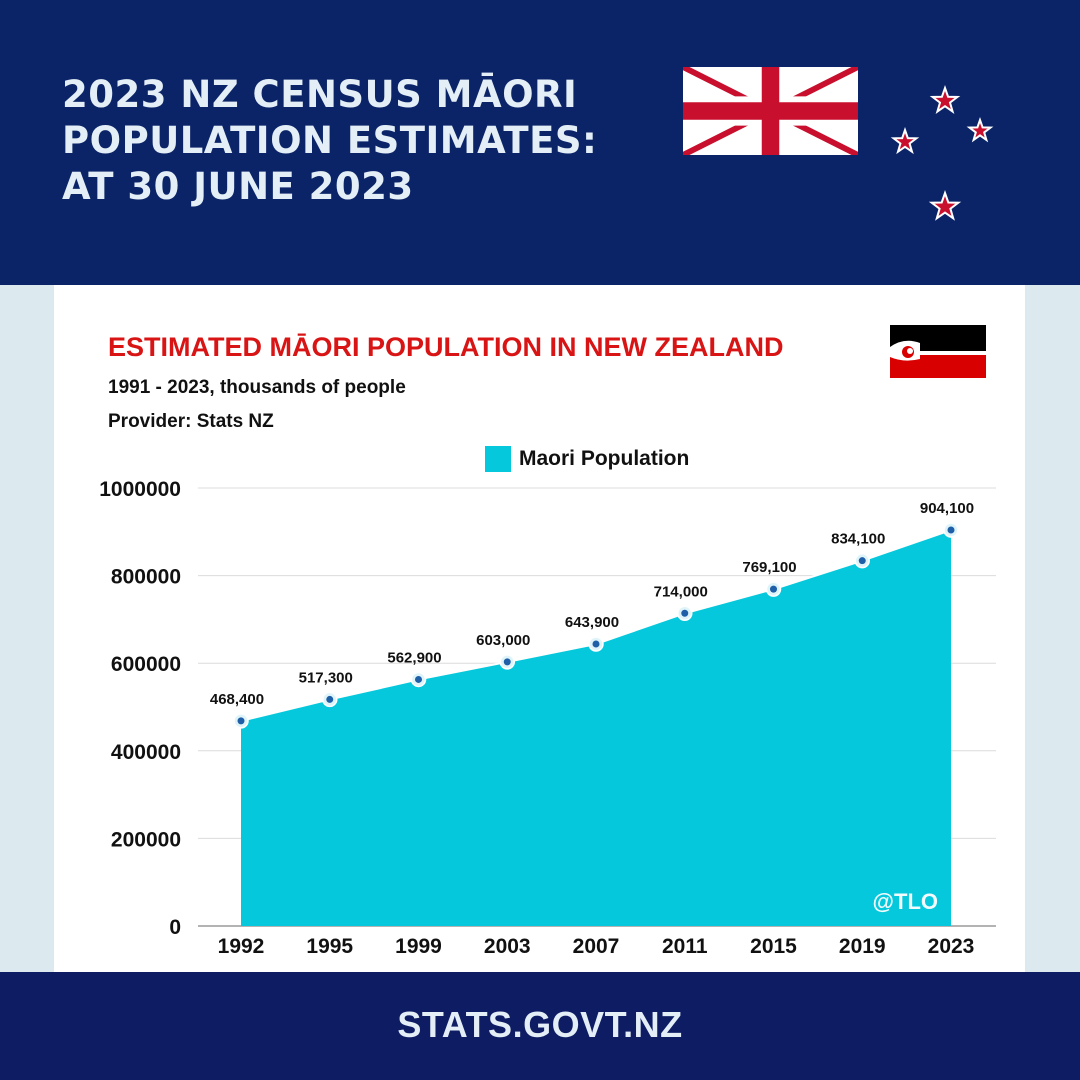 The image size is (1080, 1080). I want to click on x-tick-label: 2019, so click(862, 946).